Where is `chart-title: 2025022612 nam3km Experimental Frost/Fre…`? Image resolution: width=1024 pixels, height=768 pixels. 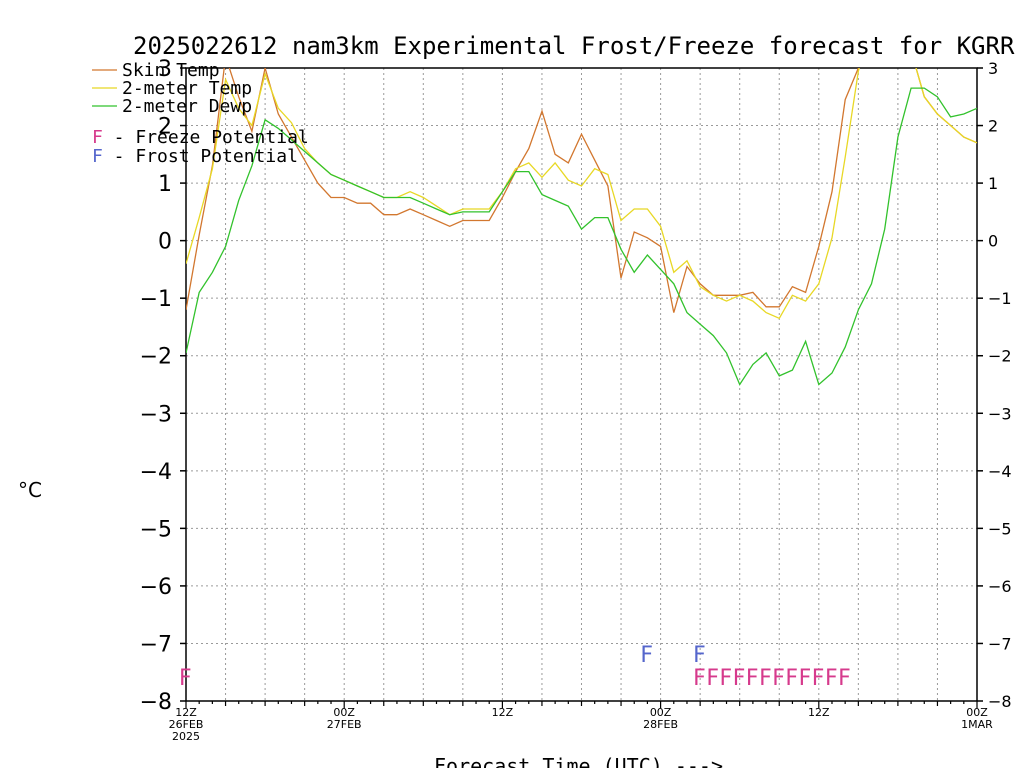 chart-title: 2025022612 nam3km Experimental Frost/Fre… is located at coordinates (574, 46).